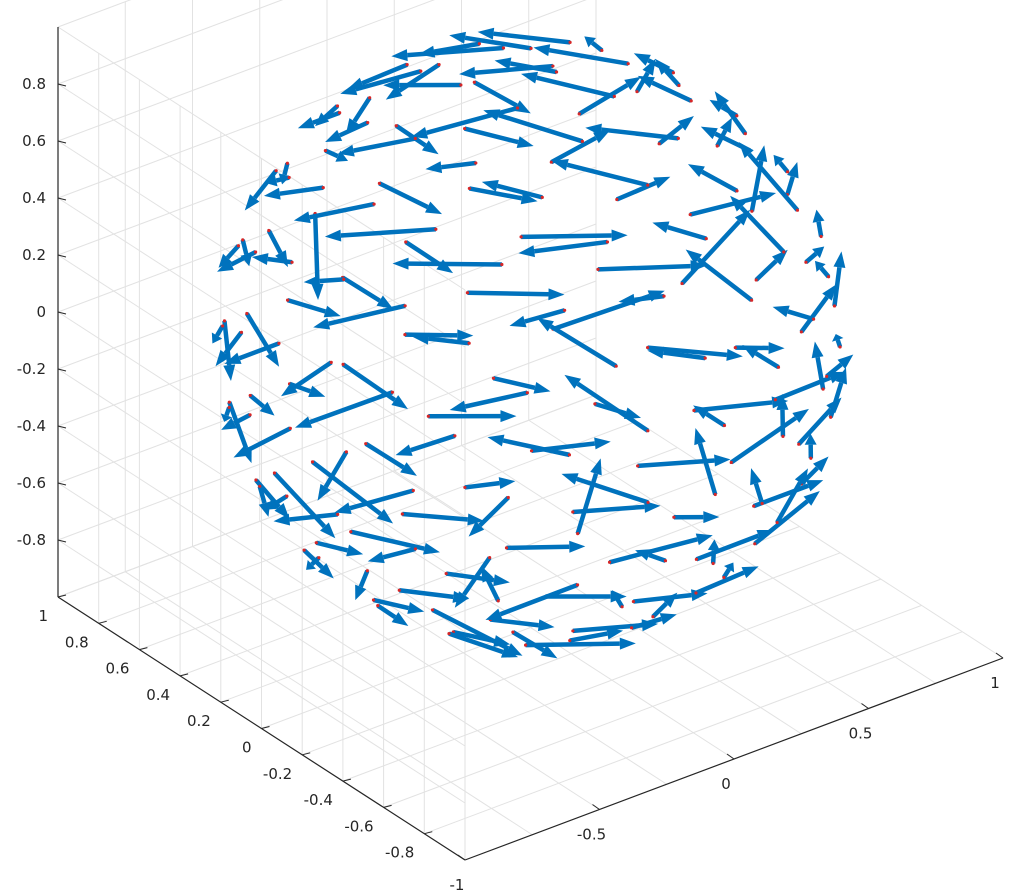  What do you see at coordinates (34, 198) in the screenshot?
I see `z-tick-label: 0.4` at bounding box center [34, 198].